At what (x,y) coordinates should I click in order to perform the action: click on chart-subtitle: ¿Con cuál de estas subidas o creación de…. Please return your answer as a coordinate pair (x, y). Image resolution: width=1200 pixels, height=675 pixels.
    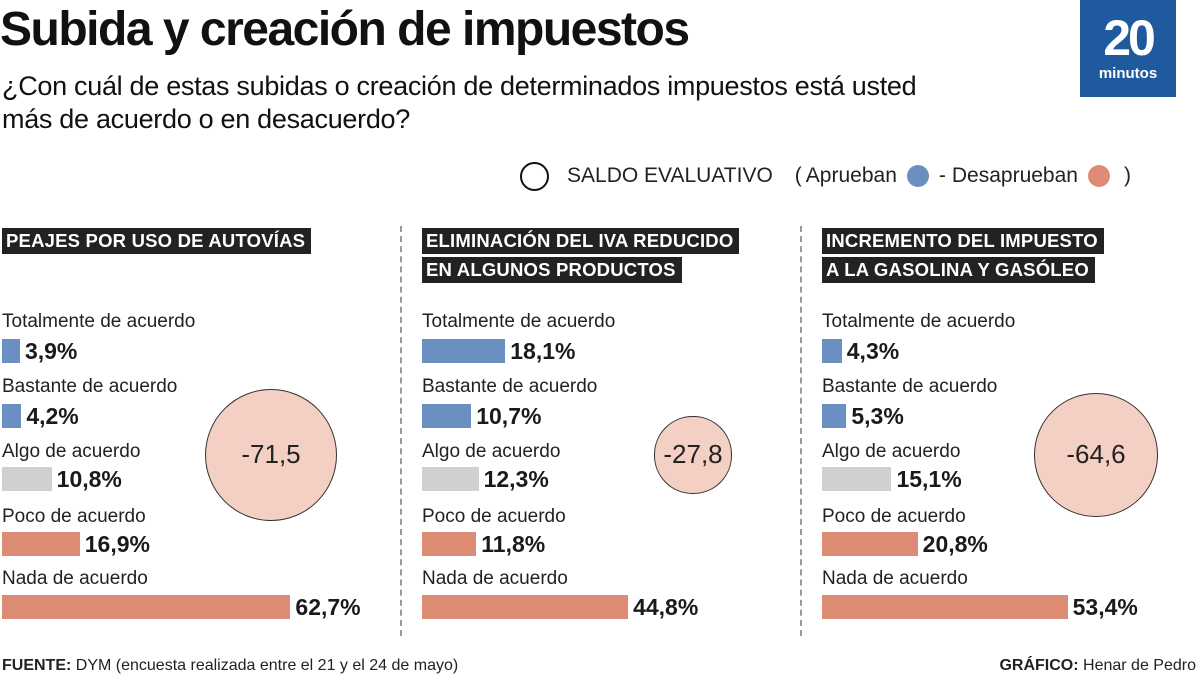
    Looking at the image, I should click on (459, 102).